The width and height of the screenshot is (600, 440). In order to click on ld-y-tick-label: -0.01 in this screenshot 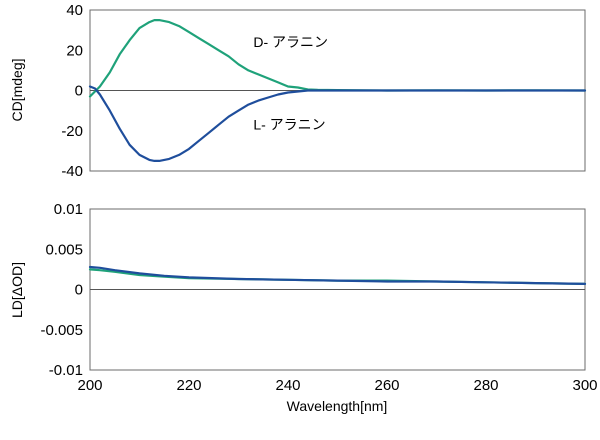, I will do `click(66, 370)`.